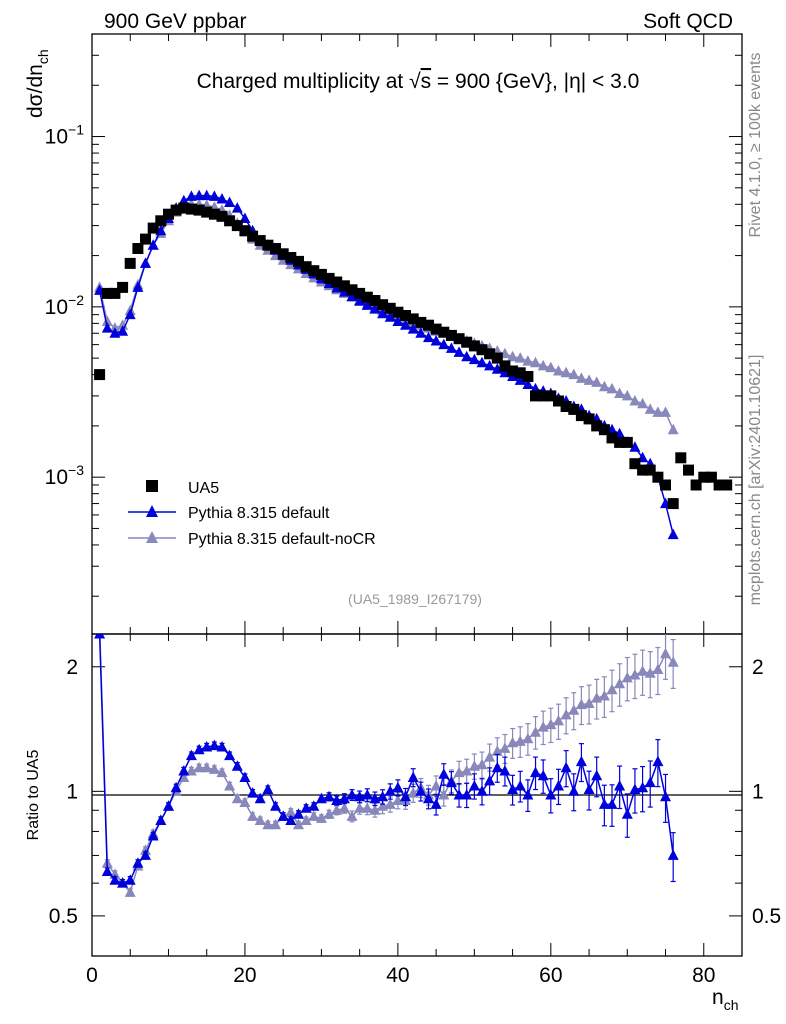 Image resolution: width=786 pixels, height=1024 pixels. What do you see at coordinates (152, 537) in the screenshot?
I see `legend-marker-nocr` at bounding box center [152, 537].